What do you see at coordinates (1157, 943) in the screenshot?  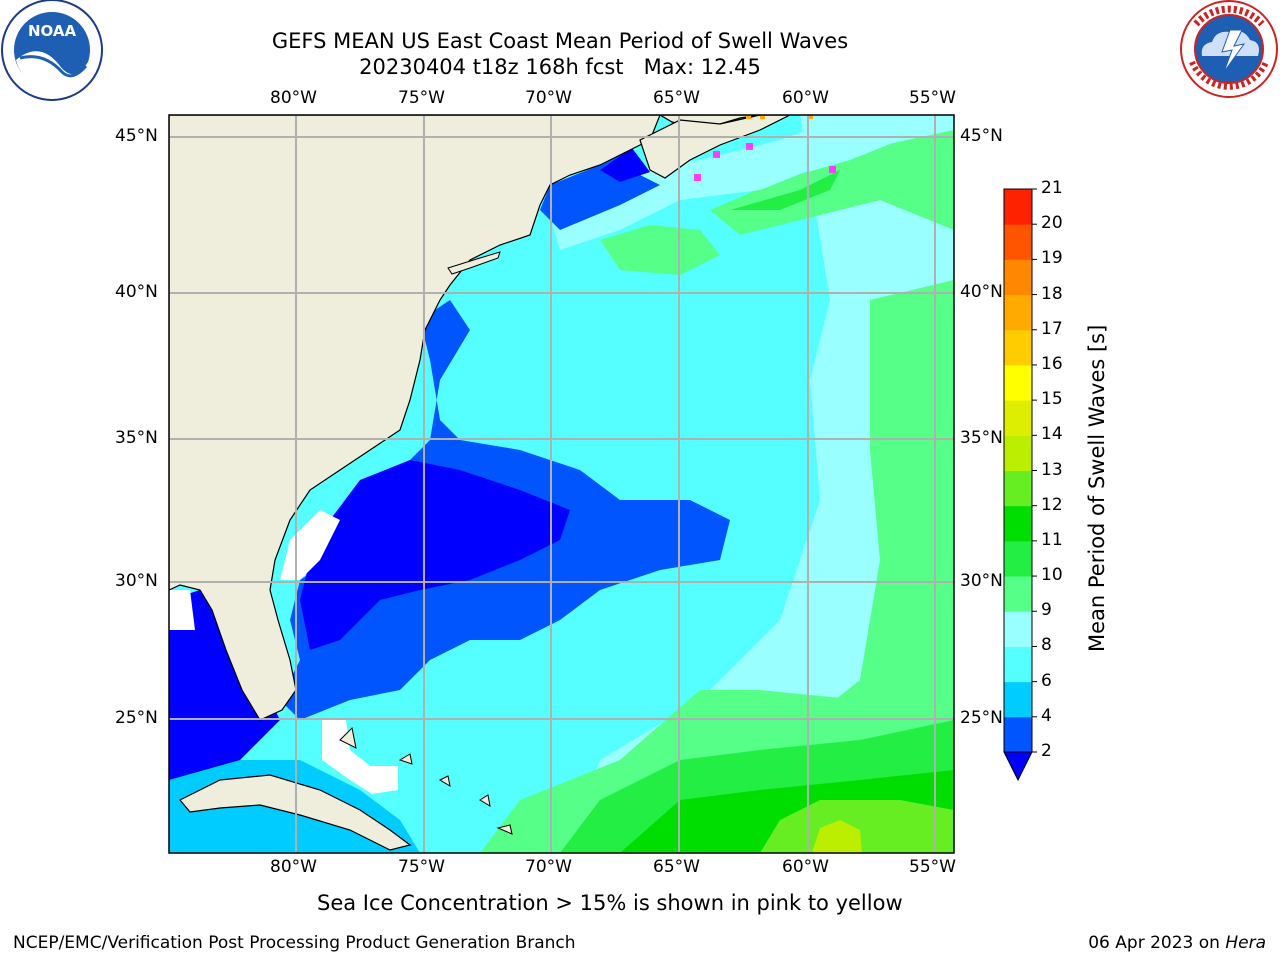 I see `footer-date-text: 06 Apr 2023 on` at bounding box center [1157, 943].